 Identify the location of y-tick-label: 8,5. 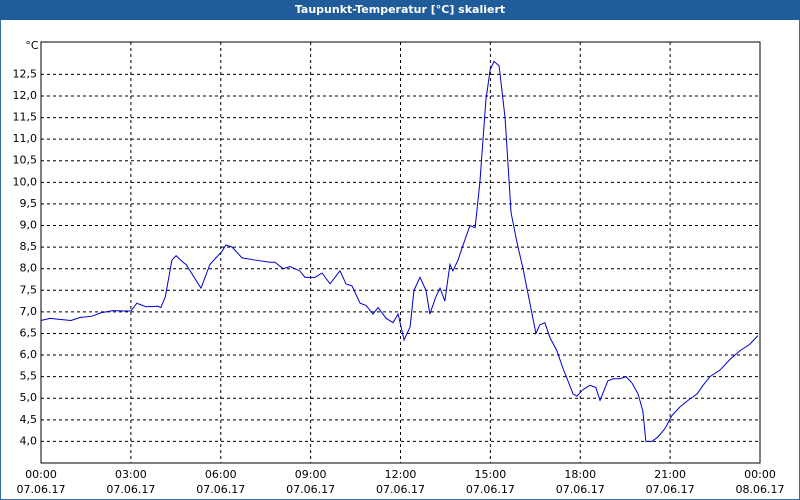
(29, 246).